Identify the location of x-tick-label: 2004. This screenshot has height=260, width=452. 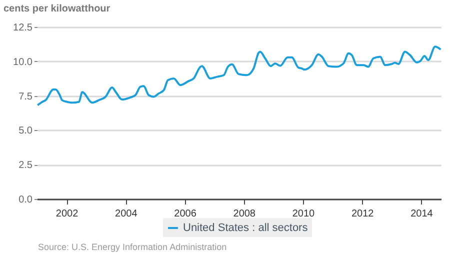
(126, 214).